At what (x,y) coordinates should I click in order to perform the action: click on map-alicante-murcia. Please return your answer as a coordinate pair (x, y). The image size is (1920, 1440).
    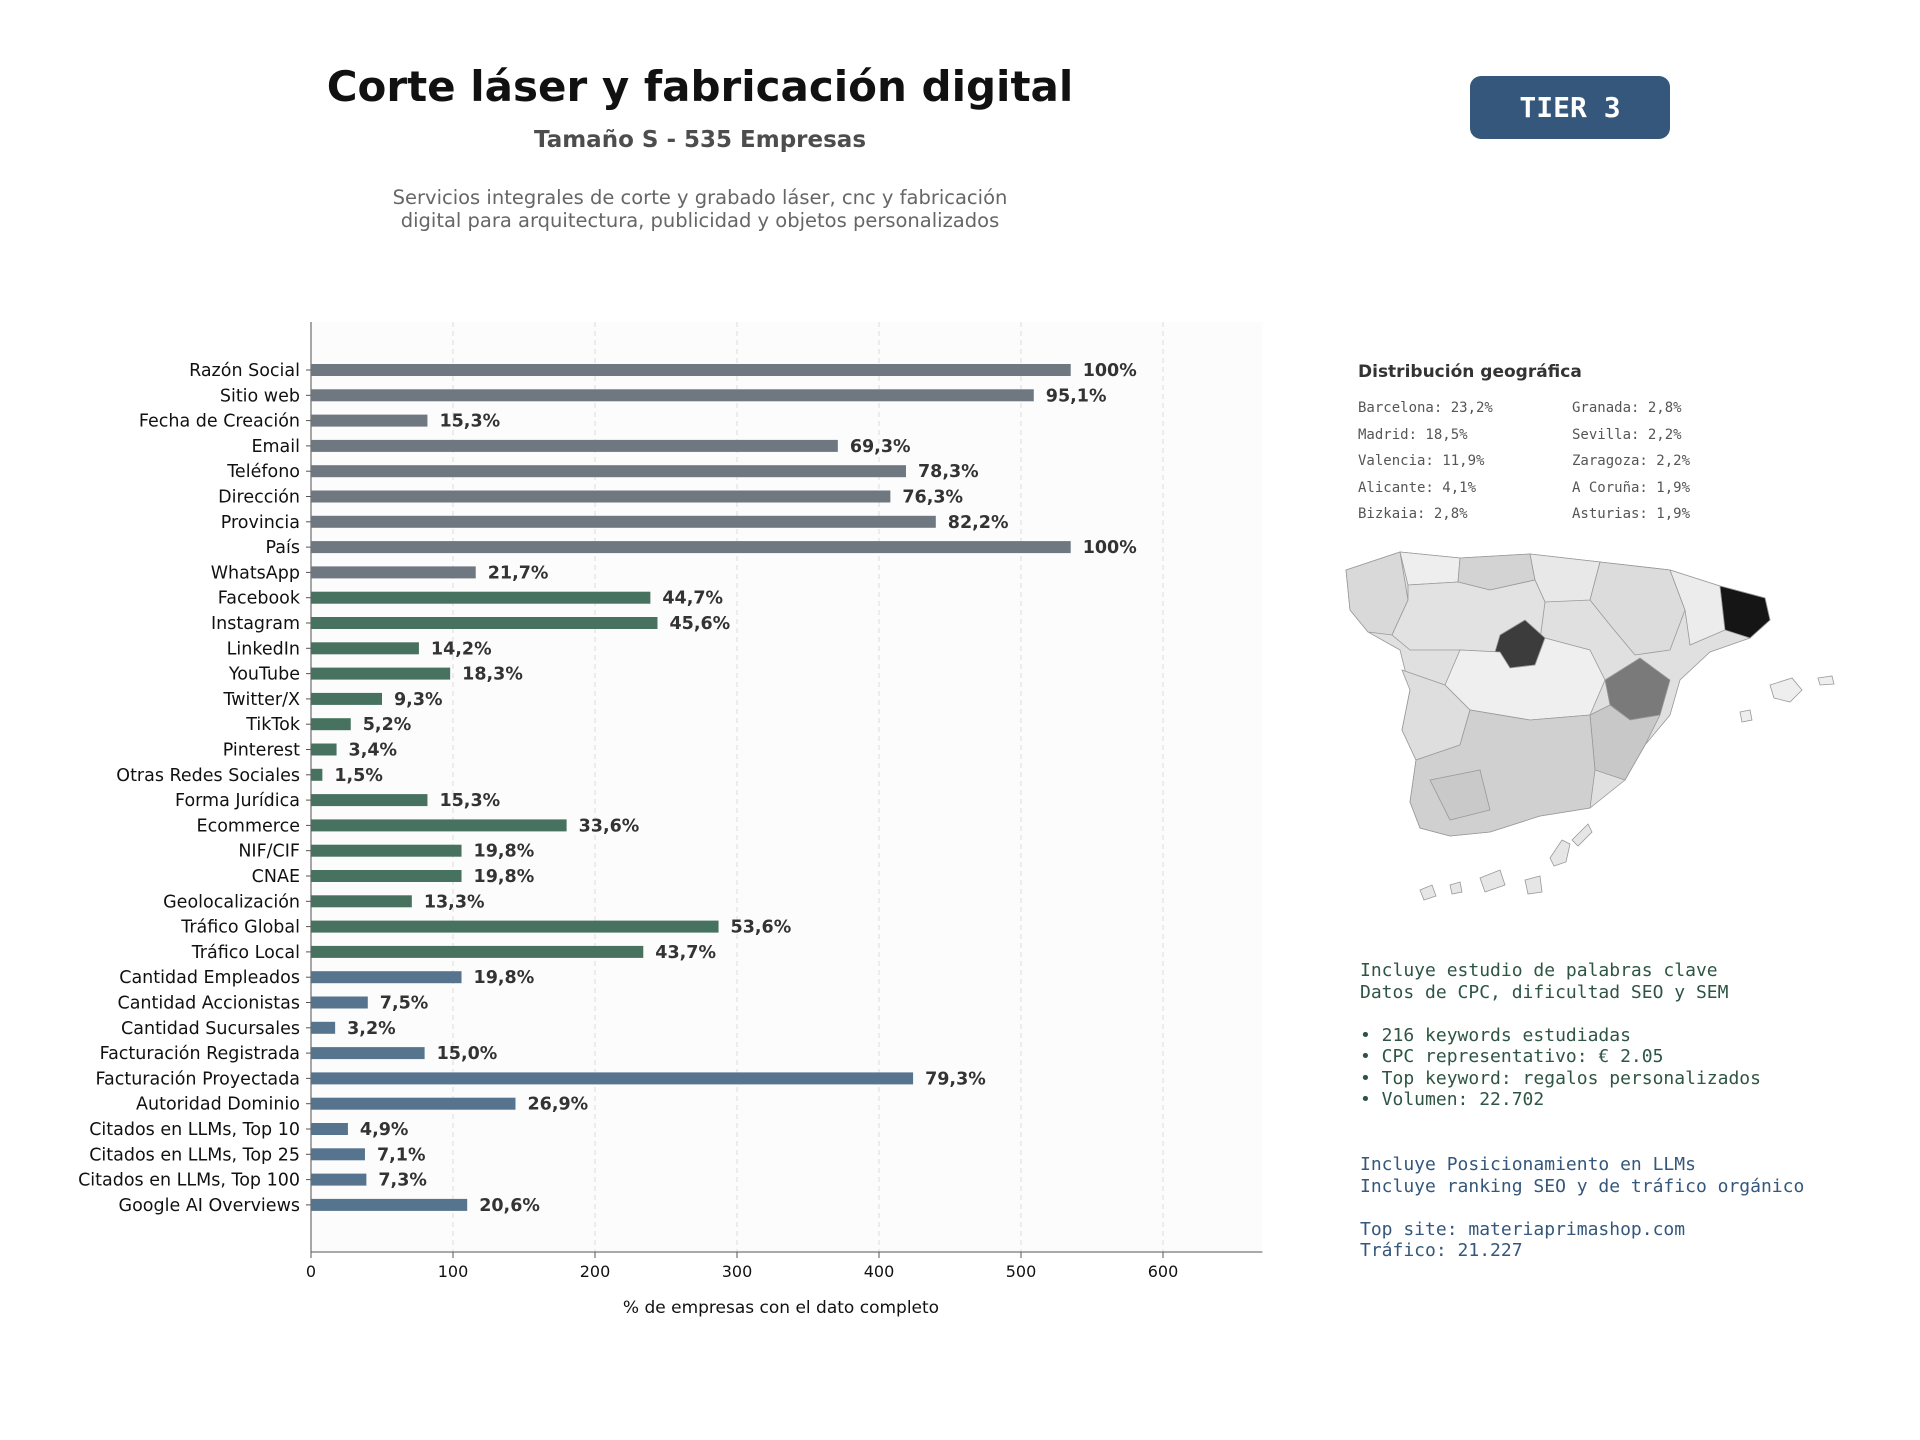
    Looking at the image, I should click on (1625, 742).